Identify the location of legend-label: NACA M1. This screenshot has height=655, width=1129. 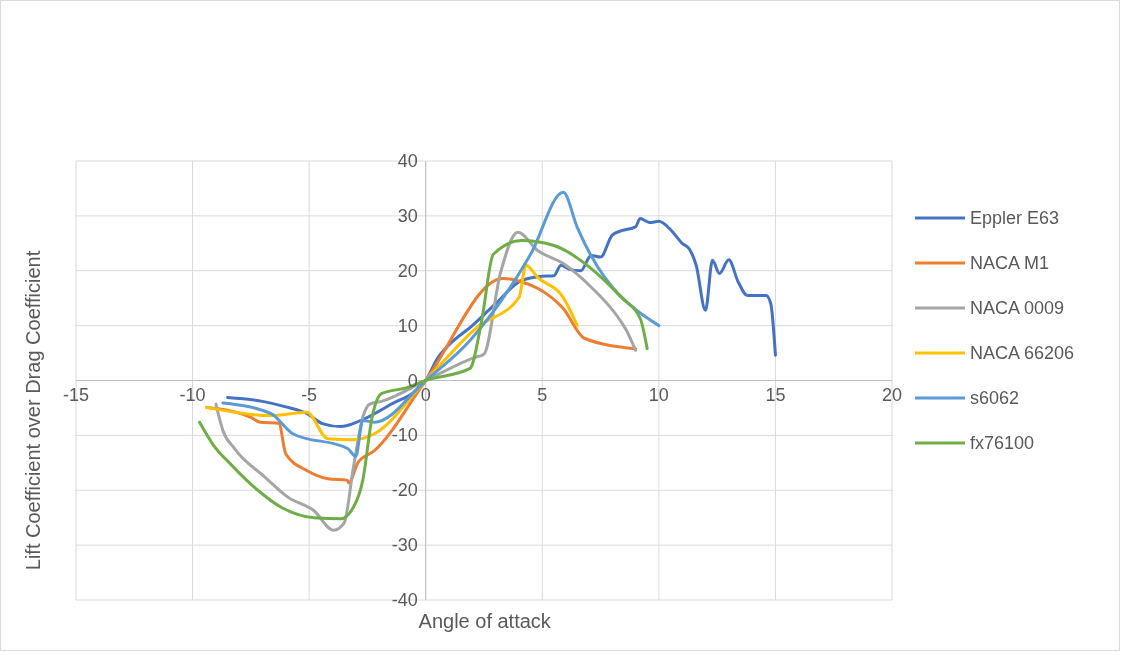
(1010, 263).